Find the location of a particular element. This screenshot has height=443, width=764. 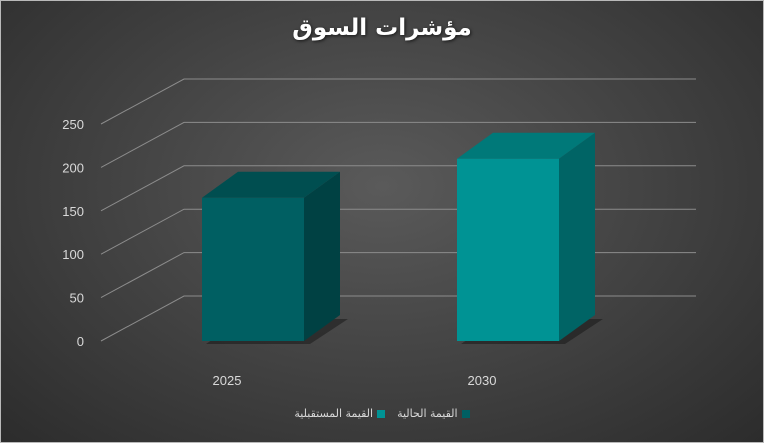

y-tick-label: 100 is located at coordinates (73, 254).